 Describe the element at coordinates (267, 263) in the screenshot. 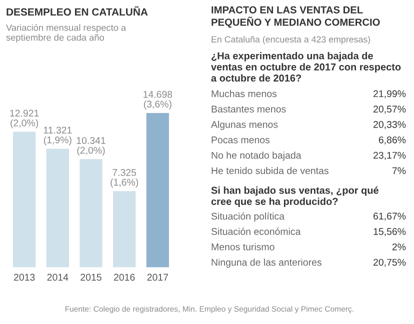

I see `category-label: Ninguna de las anteriores` at that location.